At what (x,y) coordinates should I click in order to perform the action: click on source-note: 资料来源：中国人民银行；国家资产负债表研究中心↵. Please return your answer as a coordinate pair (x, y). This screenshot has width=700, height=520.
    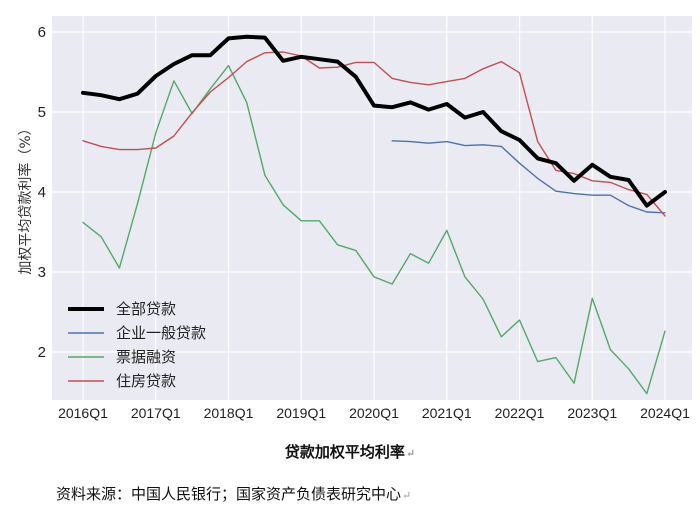
    Looking at the image, I should click on (233, 493).